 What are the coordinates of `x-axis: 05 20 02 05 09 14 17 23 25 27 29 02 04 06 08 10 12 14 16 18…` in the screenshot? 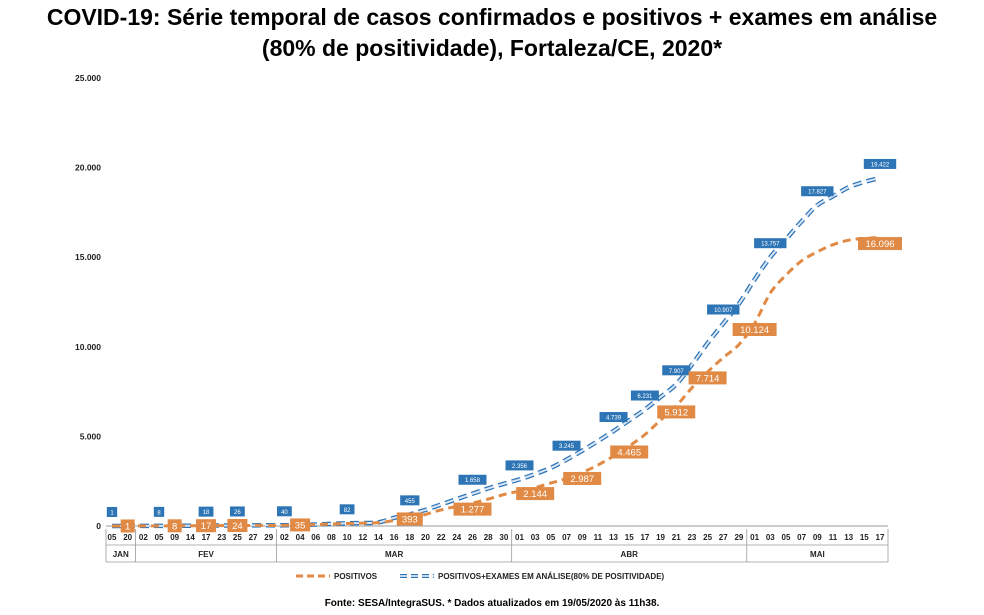 It's located at (497, 544).